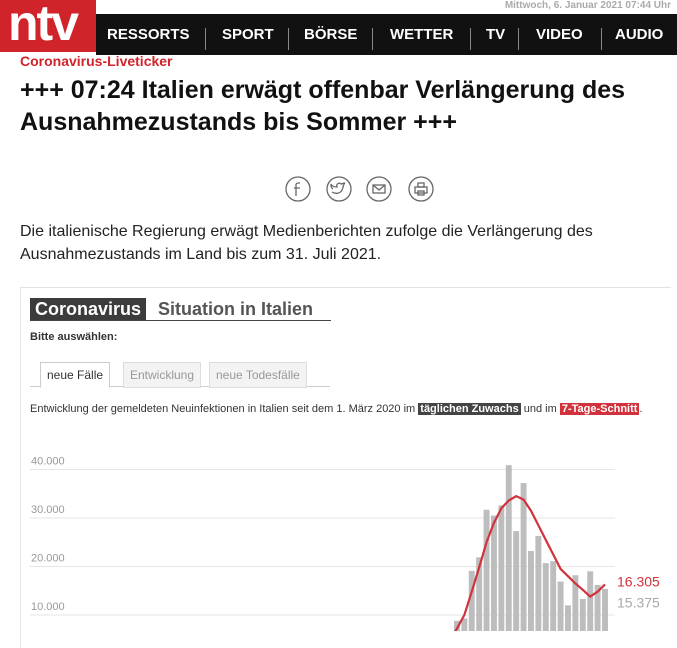 Image resolution: width=677 pixels, height=648 pixels. Describe the element at coordinates (339, 189) in the screenshot. I see `twitter-icon` at that location.